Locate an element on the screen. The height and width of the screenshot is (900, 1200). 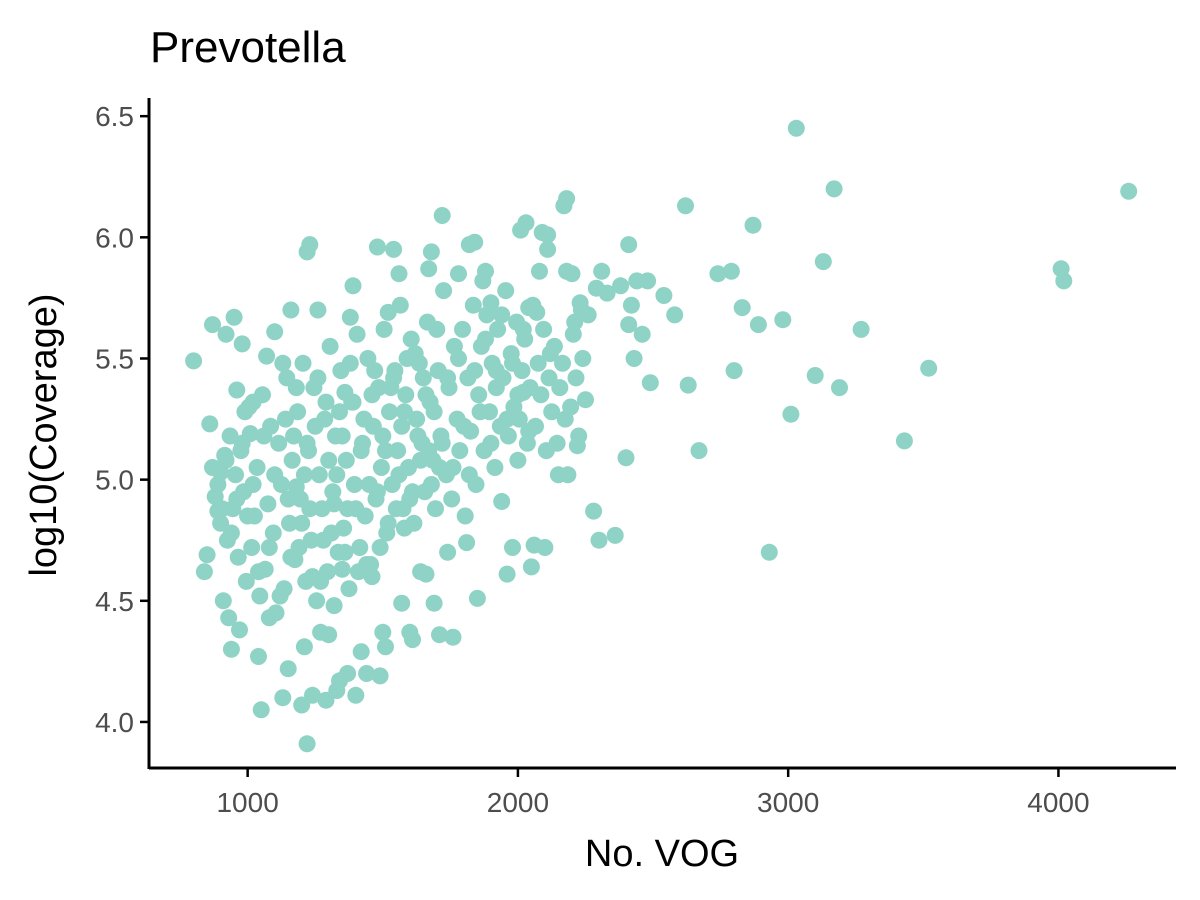
x-tick-label: 4000 is located at coordinates (1058, 802).